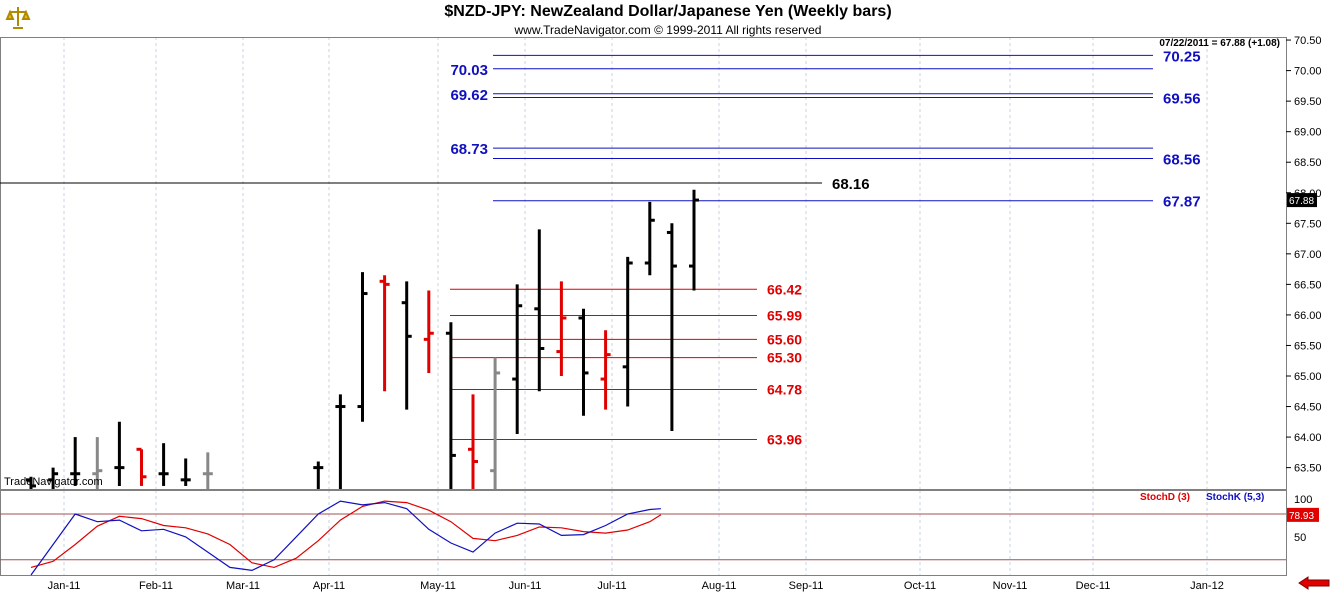 The height and width of the screenshot is (594, 1336). I want to click on stoch-last-label: 78.93, so click(1301, 516).